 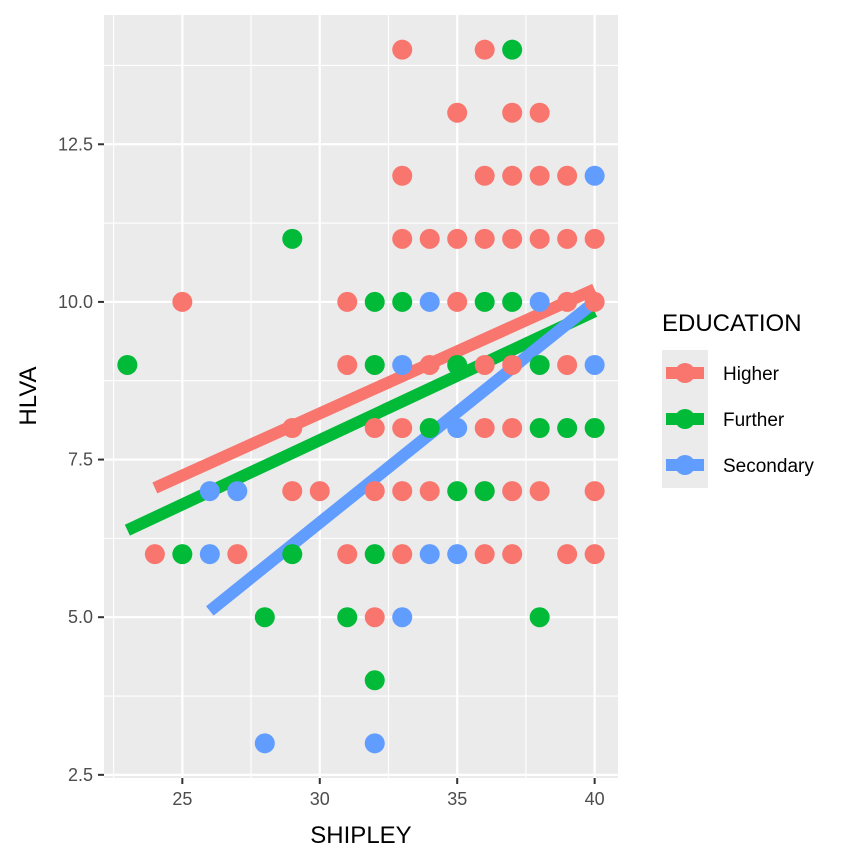 I want to click on legend: EDUCATION Higher Further Secondary, so click(x=738, y=399).